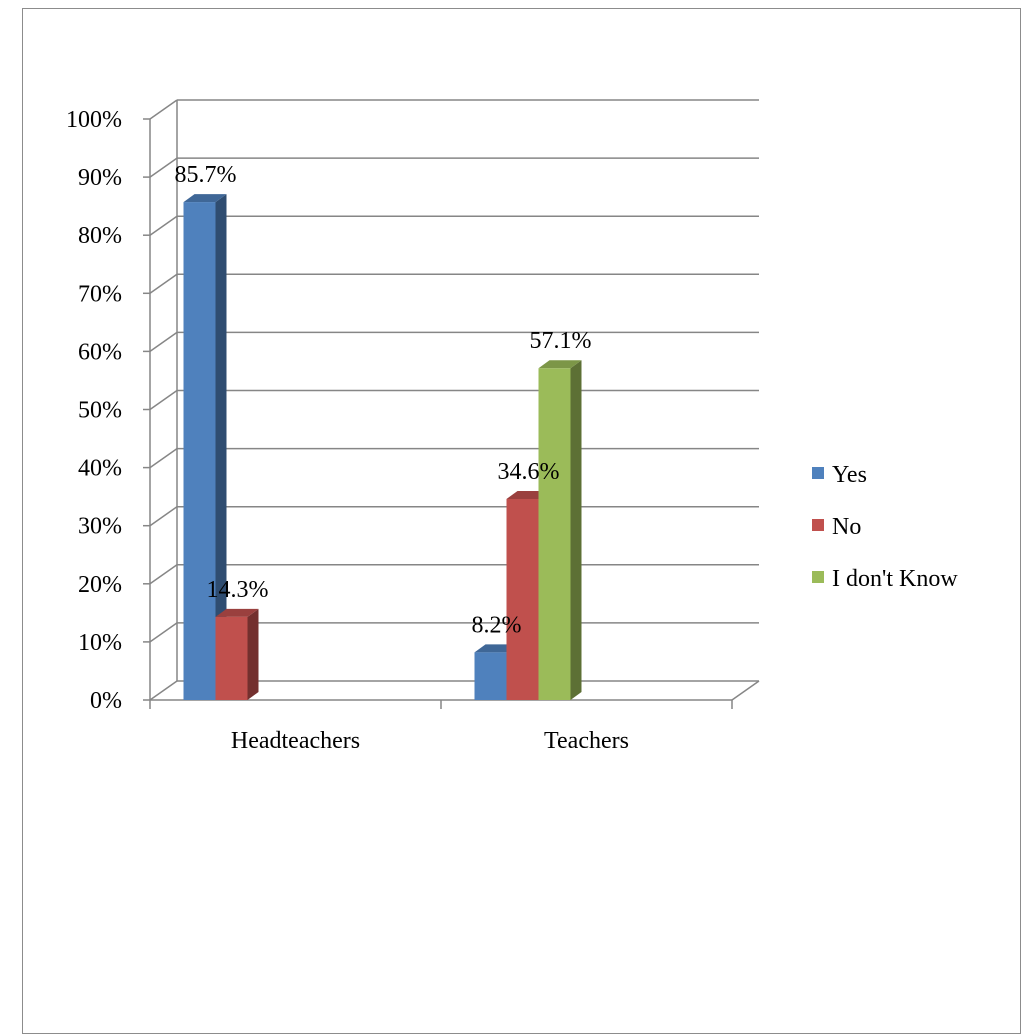  I want to click on bar-i-don-t-know-teachers, so click(560, 530).